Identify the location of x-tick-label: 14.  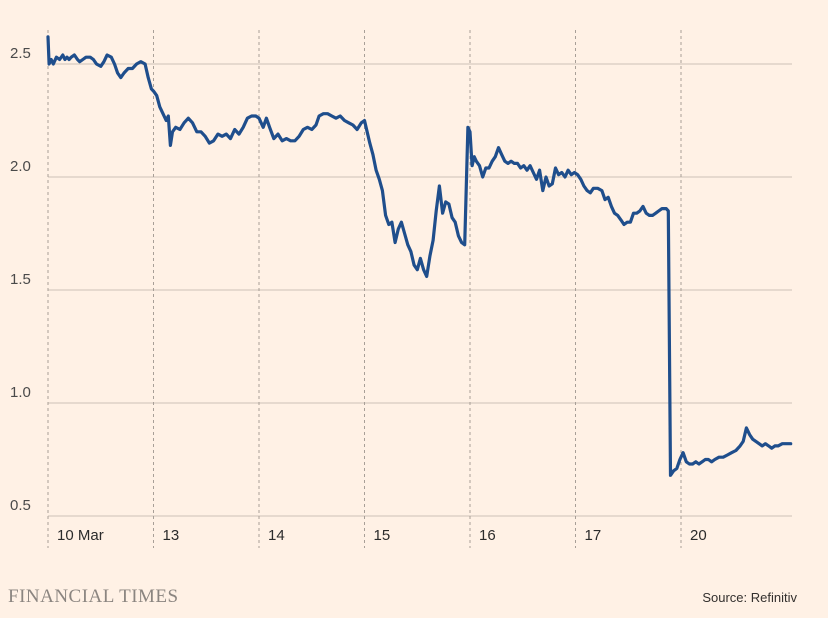
(276, 535).